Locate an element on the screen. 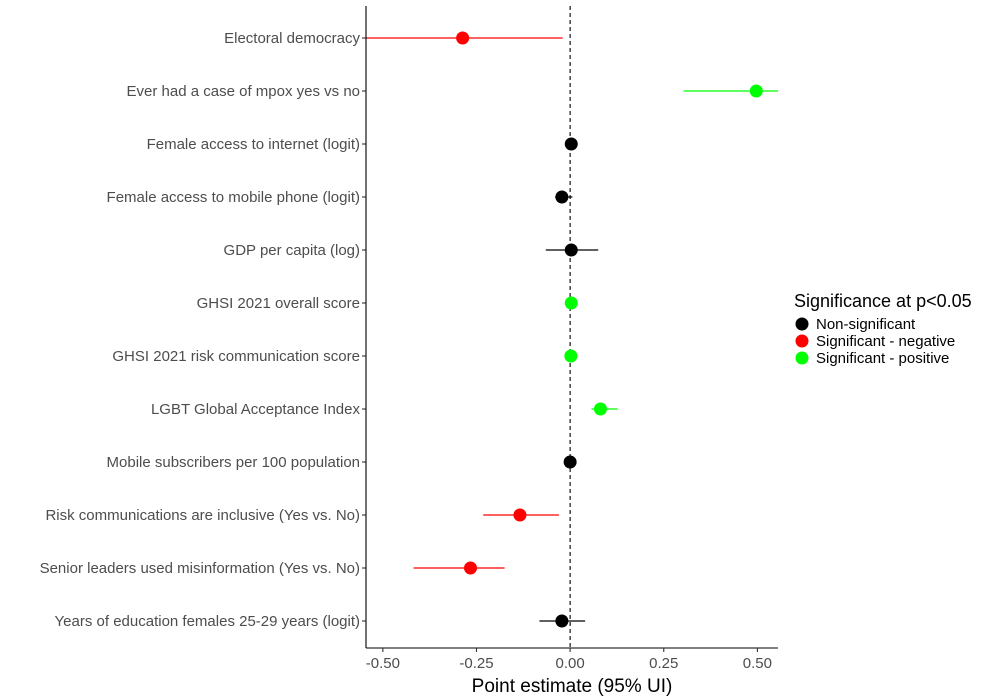 This screenshot has width=1000, height=700. x-tick-label: 0.25 is located at coordinates (663, 663).